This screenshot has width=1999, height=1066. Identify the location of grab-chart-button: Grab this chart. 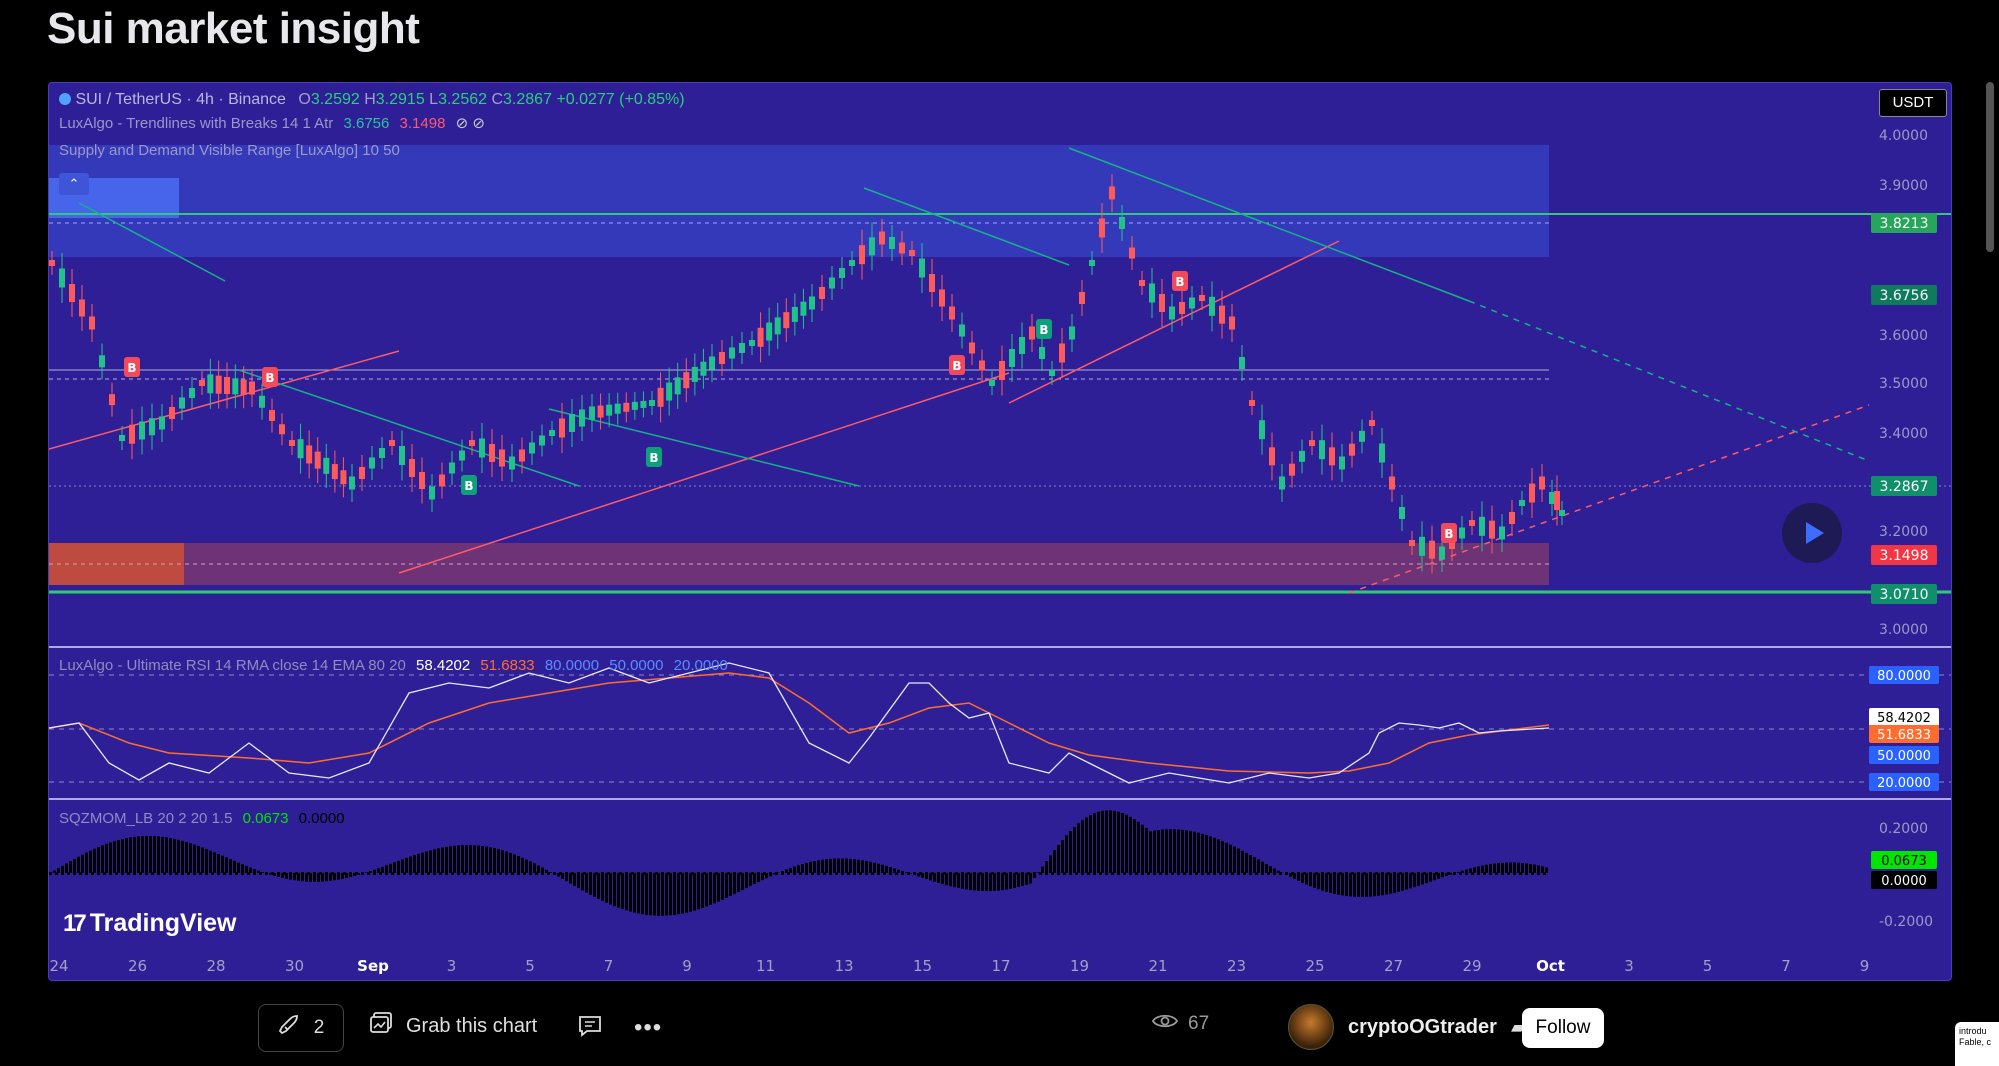
(452, 1026).